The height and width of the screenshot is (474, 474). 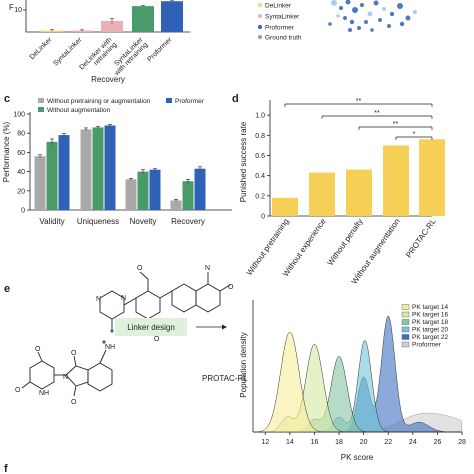 What do you see at coordinates (38, 349) in the screenshot?
I see `atom-o-glut-1: O` at bounding box center [38, 349].